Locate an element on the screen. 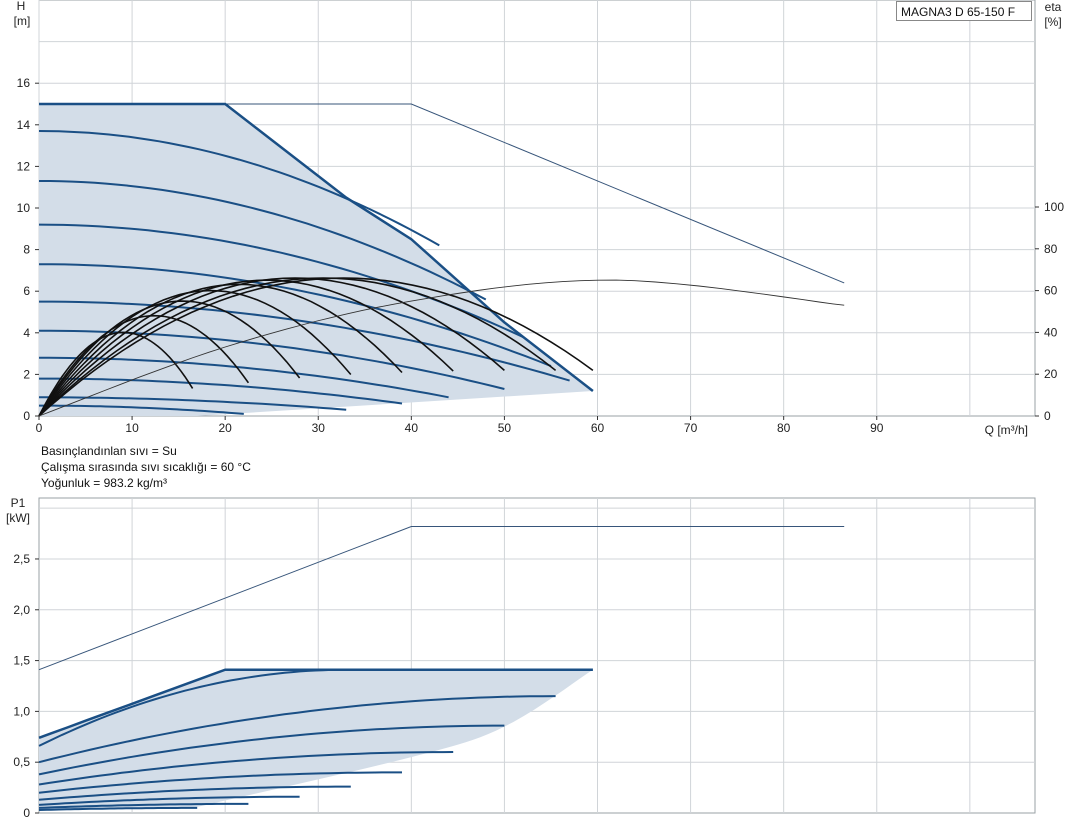  p1-tick-label: 2,0 is located at coordinates (21, 610).